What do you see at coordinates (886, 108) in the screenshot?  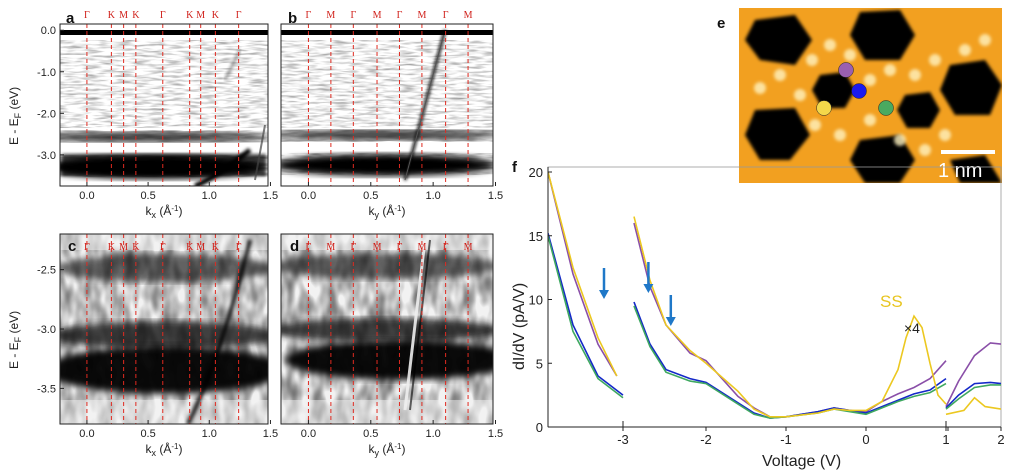 I see `marker-green` at bounding box center [886, 108].